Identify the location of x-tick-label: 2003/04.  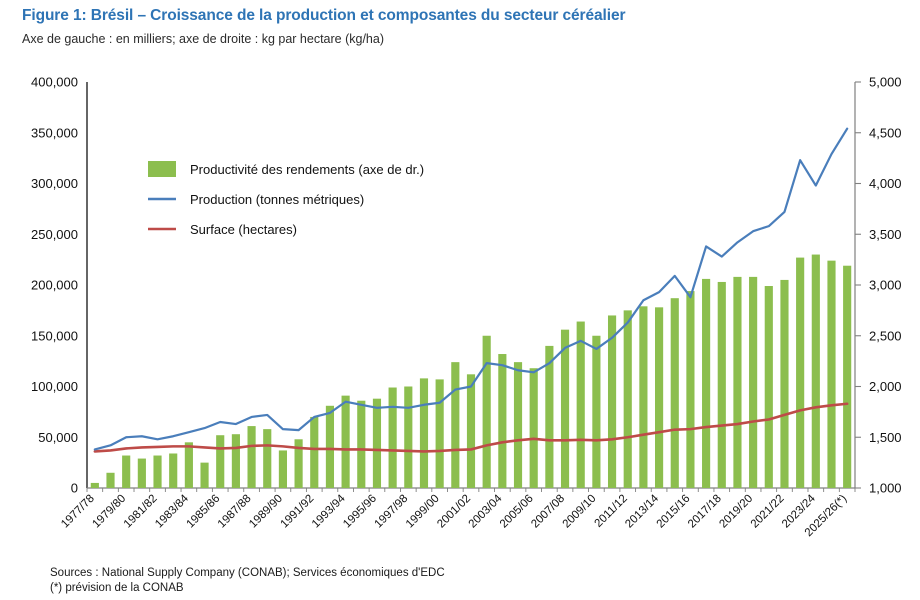
(486, 511).